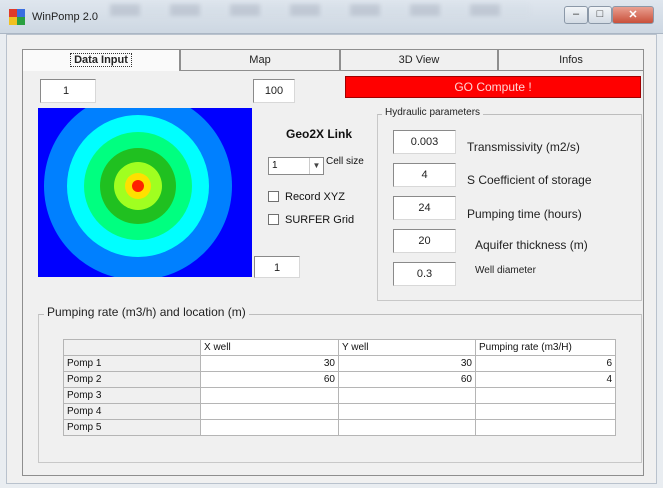  Describe the element at coordinates (320, 220) in the screenshot. I see `surfer-grid-label: SURFER Grid` at that location.